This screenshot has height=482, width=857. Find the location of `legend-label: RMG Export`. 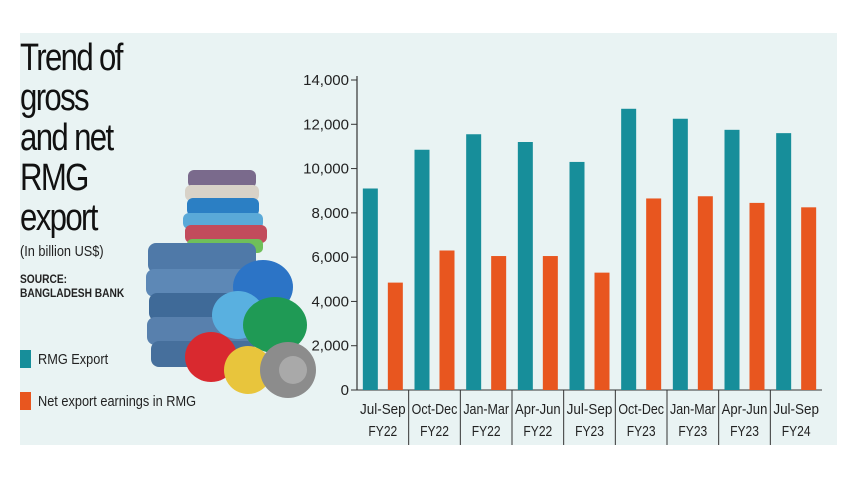

legend-label: RMG Export is located at coordinates (73, 359).